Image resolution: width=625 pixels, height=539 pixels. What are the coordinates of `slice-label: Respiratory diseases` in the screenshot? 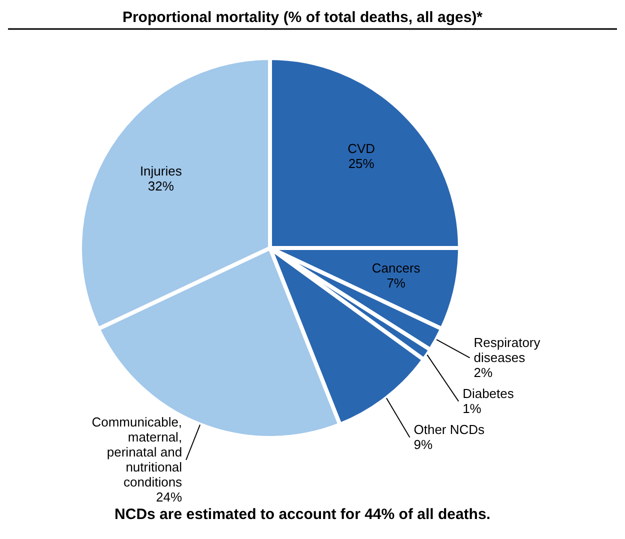 It's located at (507, 349).